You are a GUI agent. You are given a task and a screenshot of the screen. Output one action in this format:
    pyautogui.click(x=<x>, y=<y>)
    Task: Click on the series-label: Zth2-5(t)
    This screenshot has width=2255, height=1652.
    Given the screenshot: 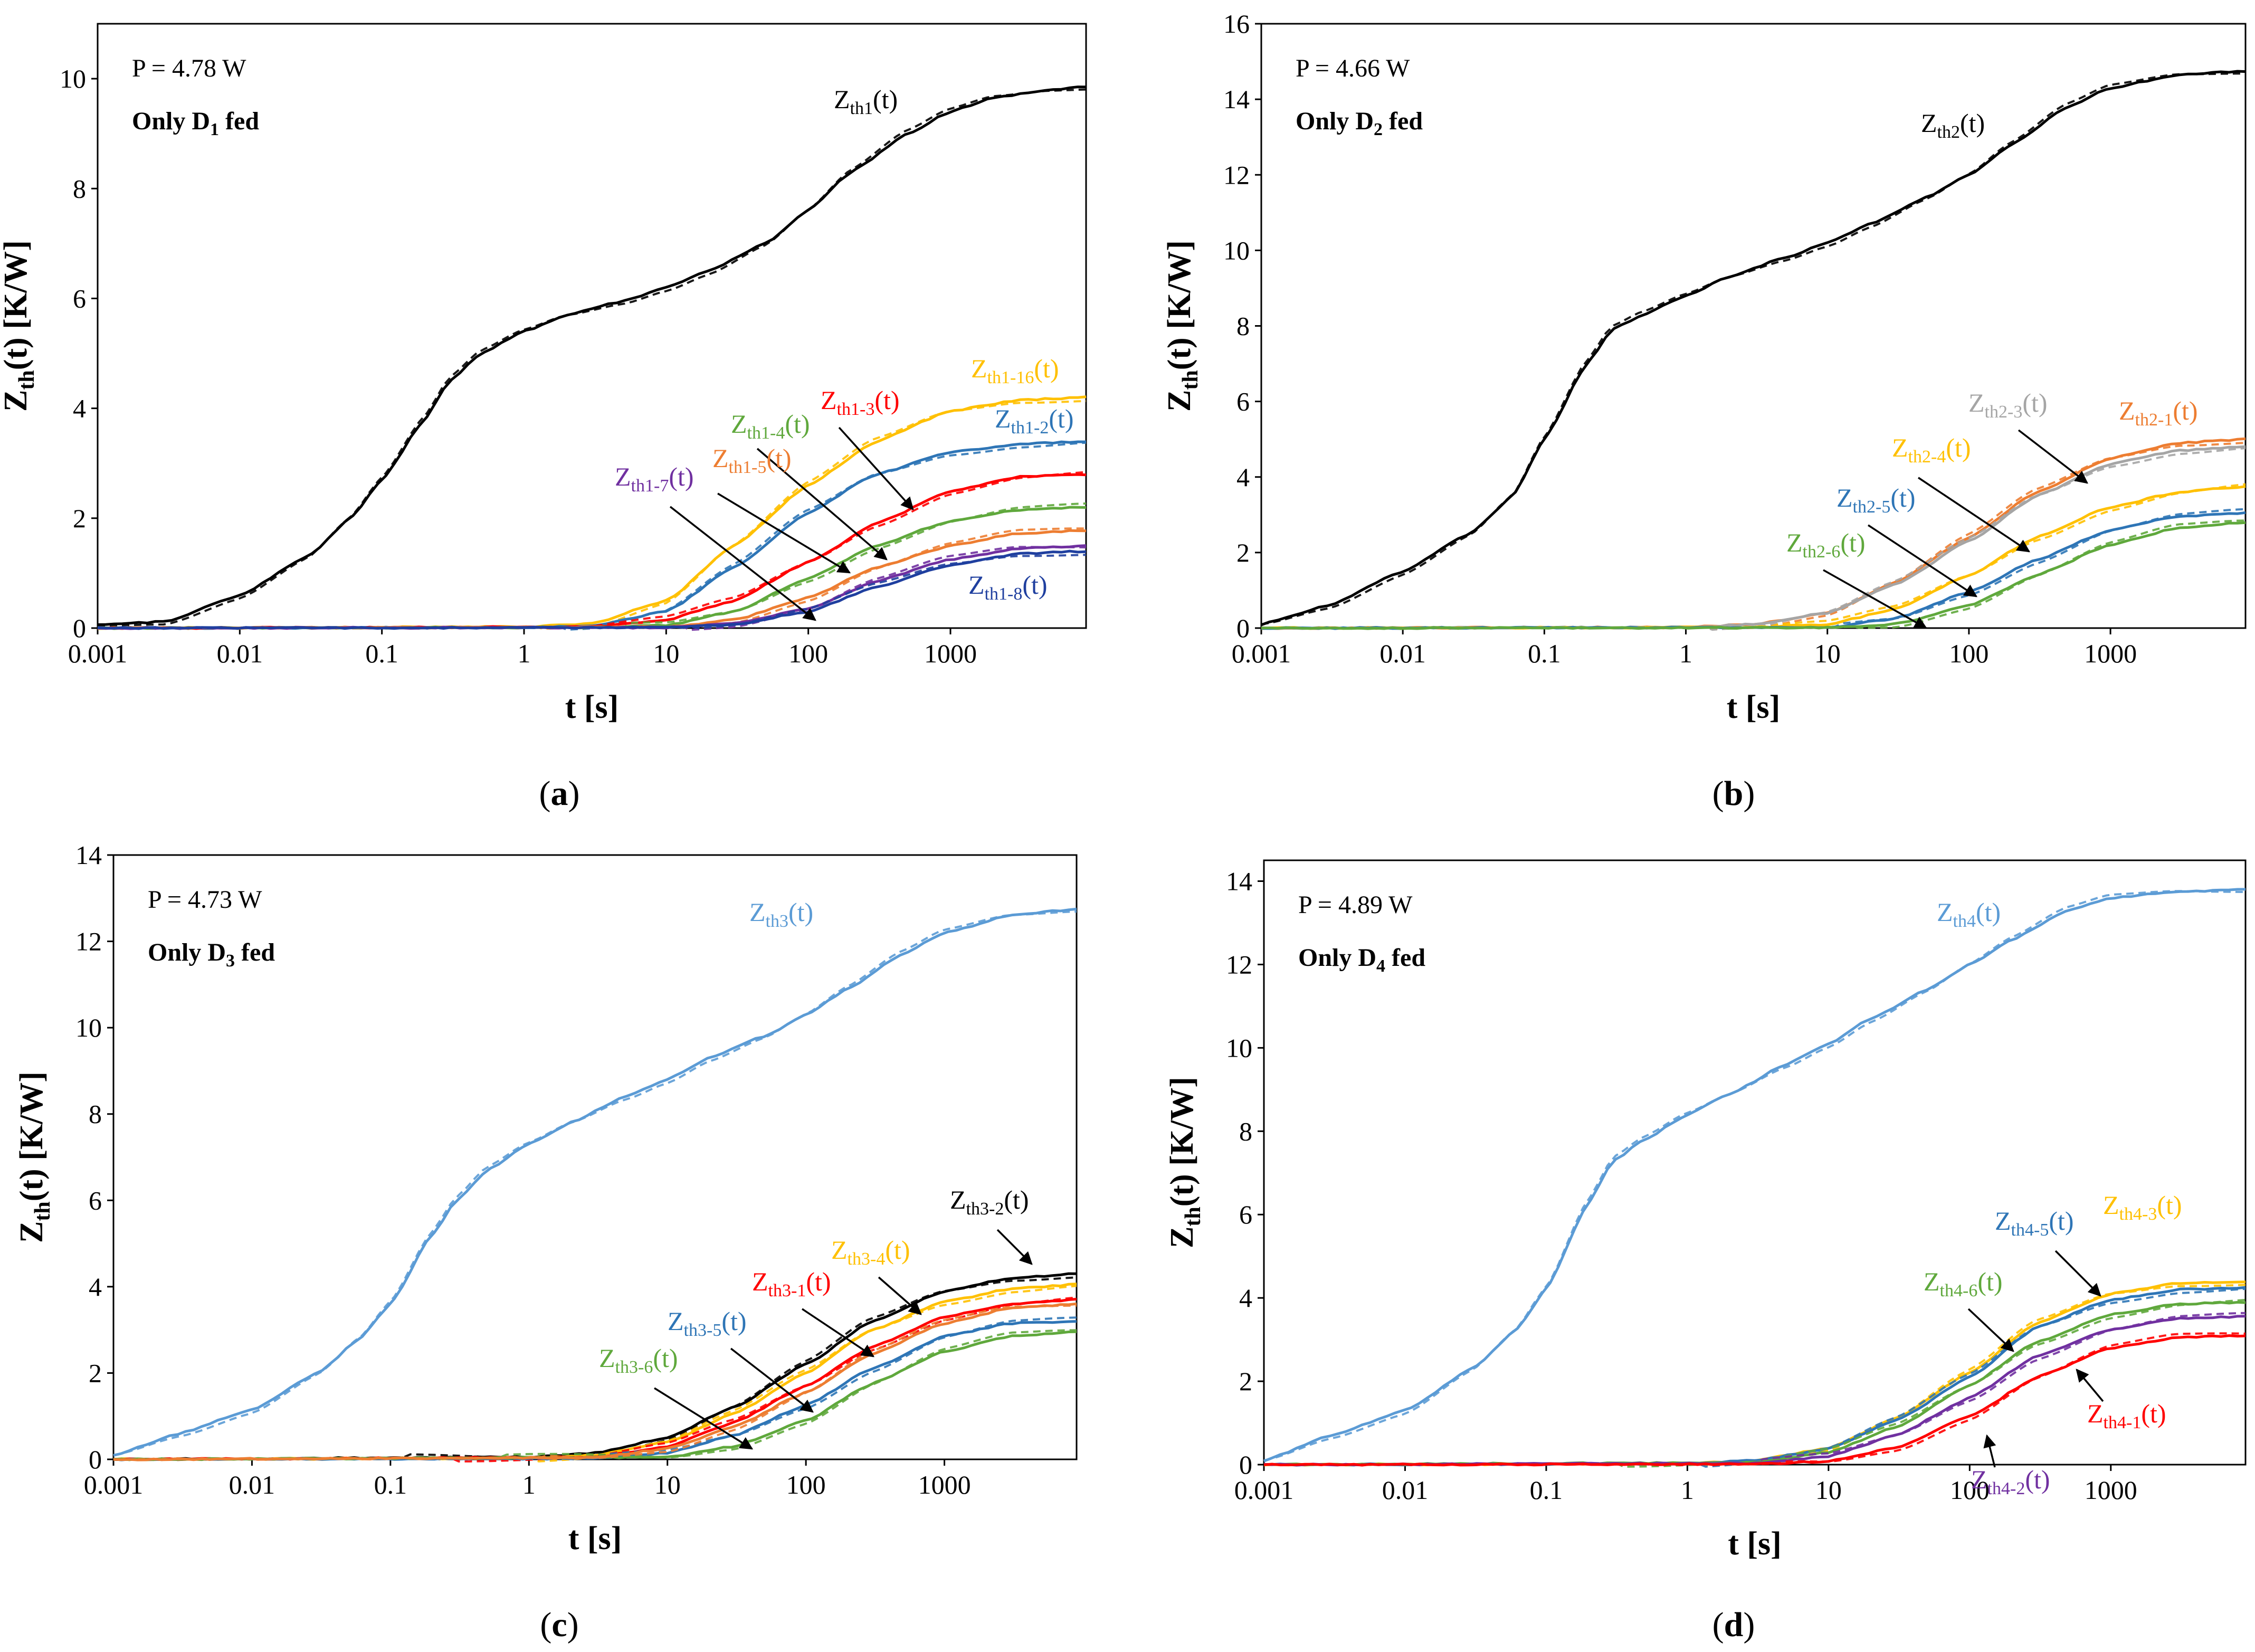 What is the action you would take?
    pyautogui.click(x=1876, y=500)
    